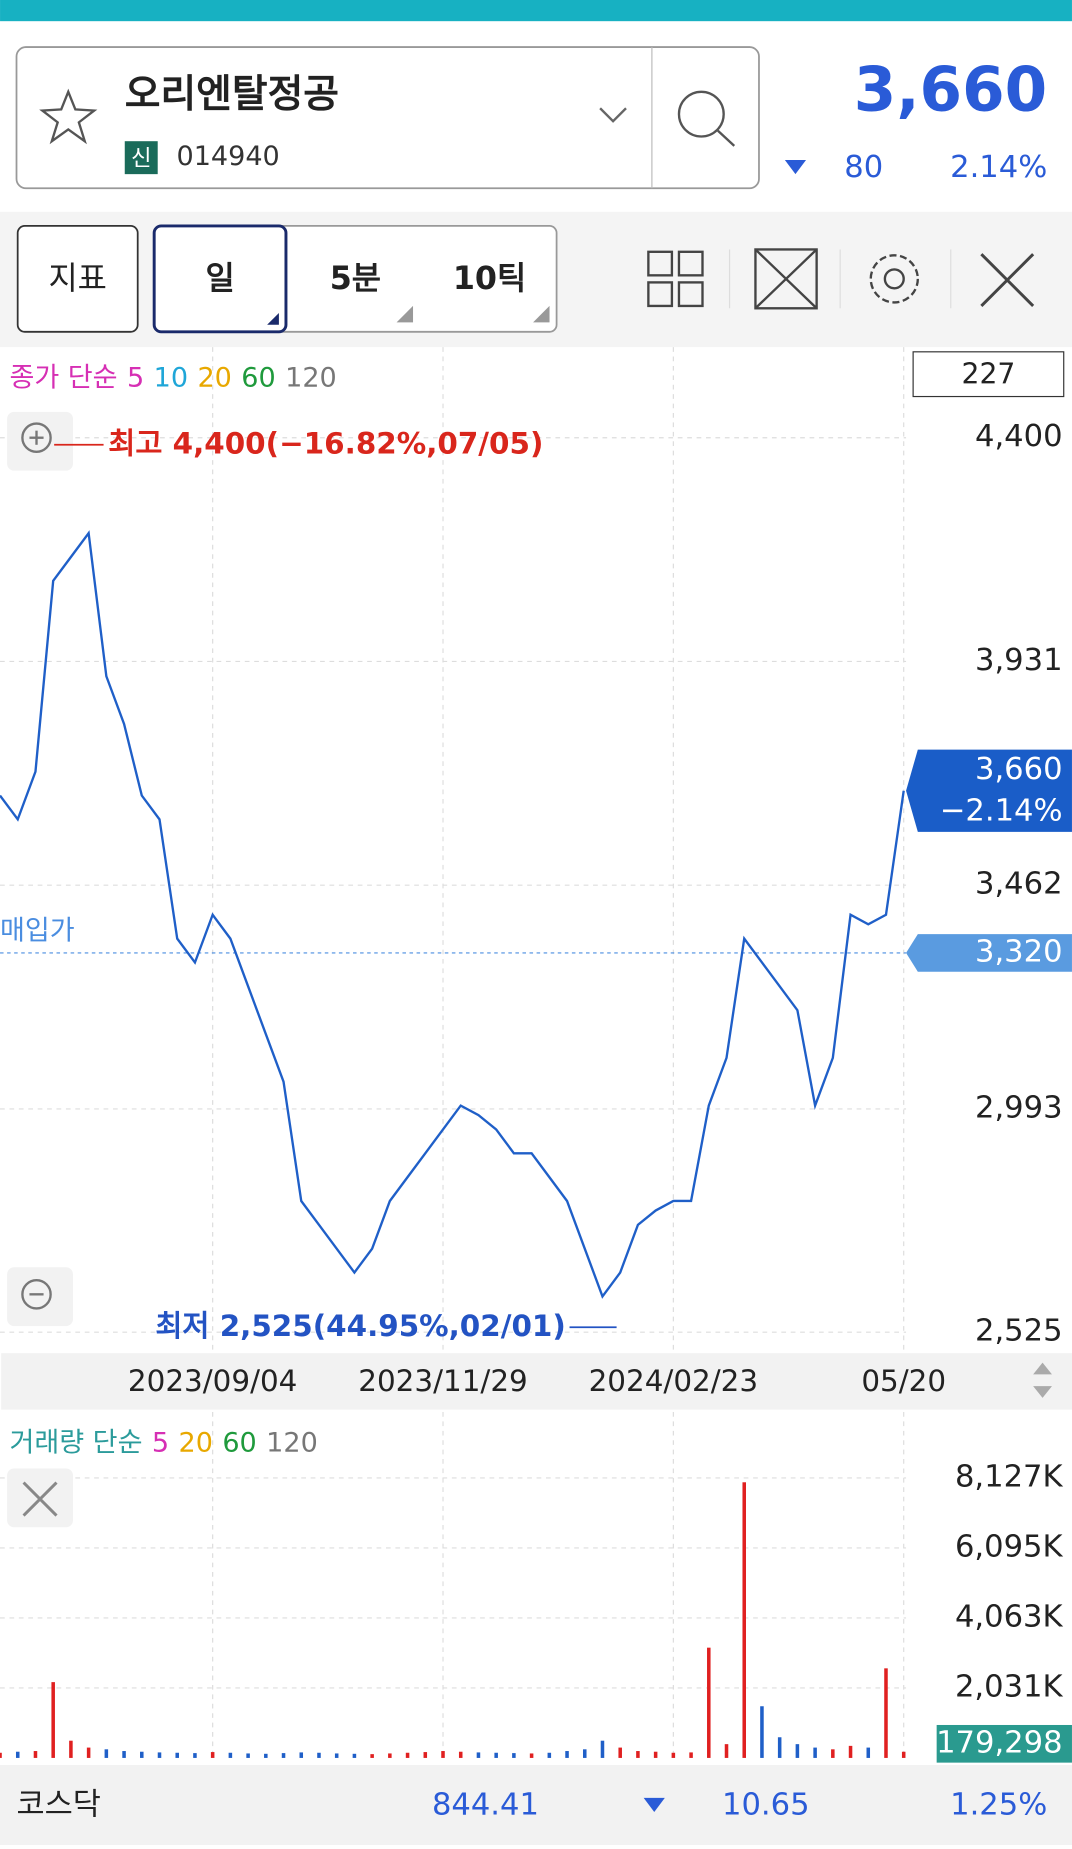 The height and width of the screenshot is (1849, 1072). I want to click on avg-price-tag, so click(989, 953).